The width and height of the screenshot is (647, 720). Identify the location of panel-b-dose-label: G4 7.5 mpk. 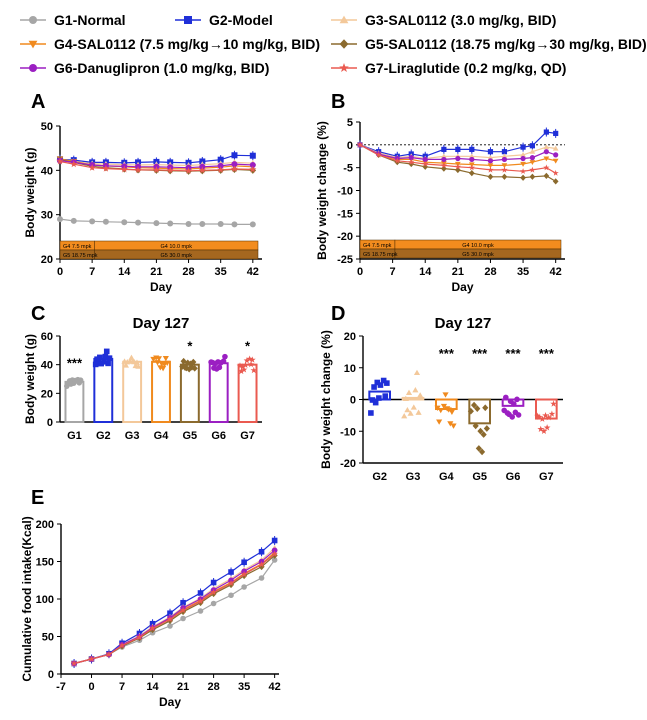
(377, 246).